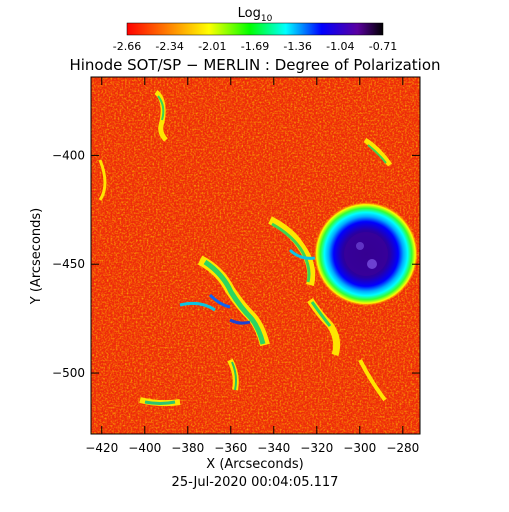 This screenshot has width=509, height=512. Describe the element at coordinates (402, 448) in the screenshot. I see `x-tick-label: −280` at that location.